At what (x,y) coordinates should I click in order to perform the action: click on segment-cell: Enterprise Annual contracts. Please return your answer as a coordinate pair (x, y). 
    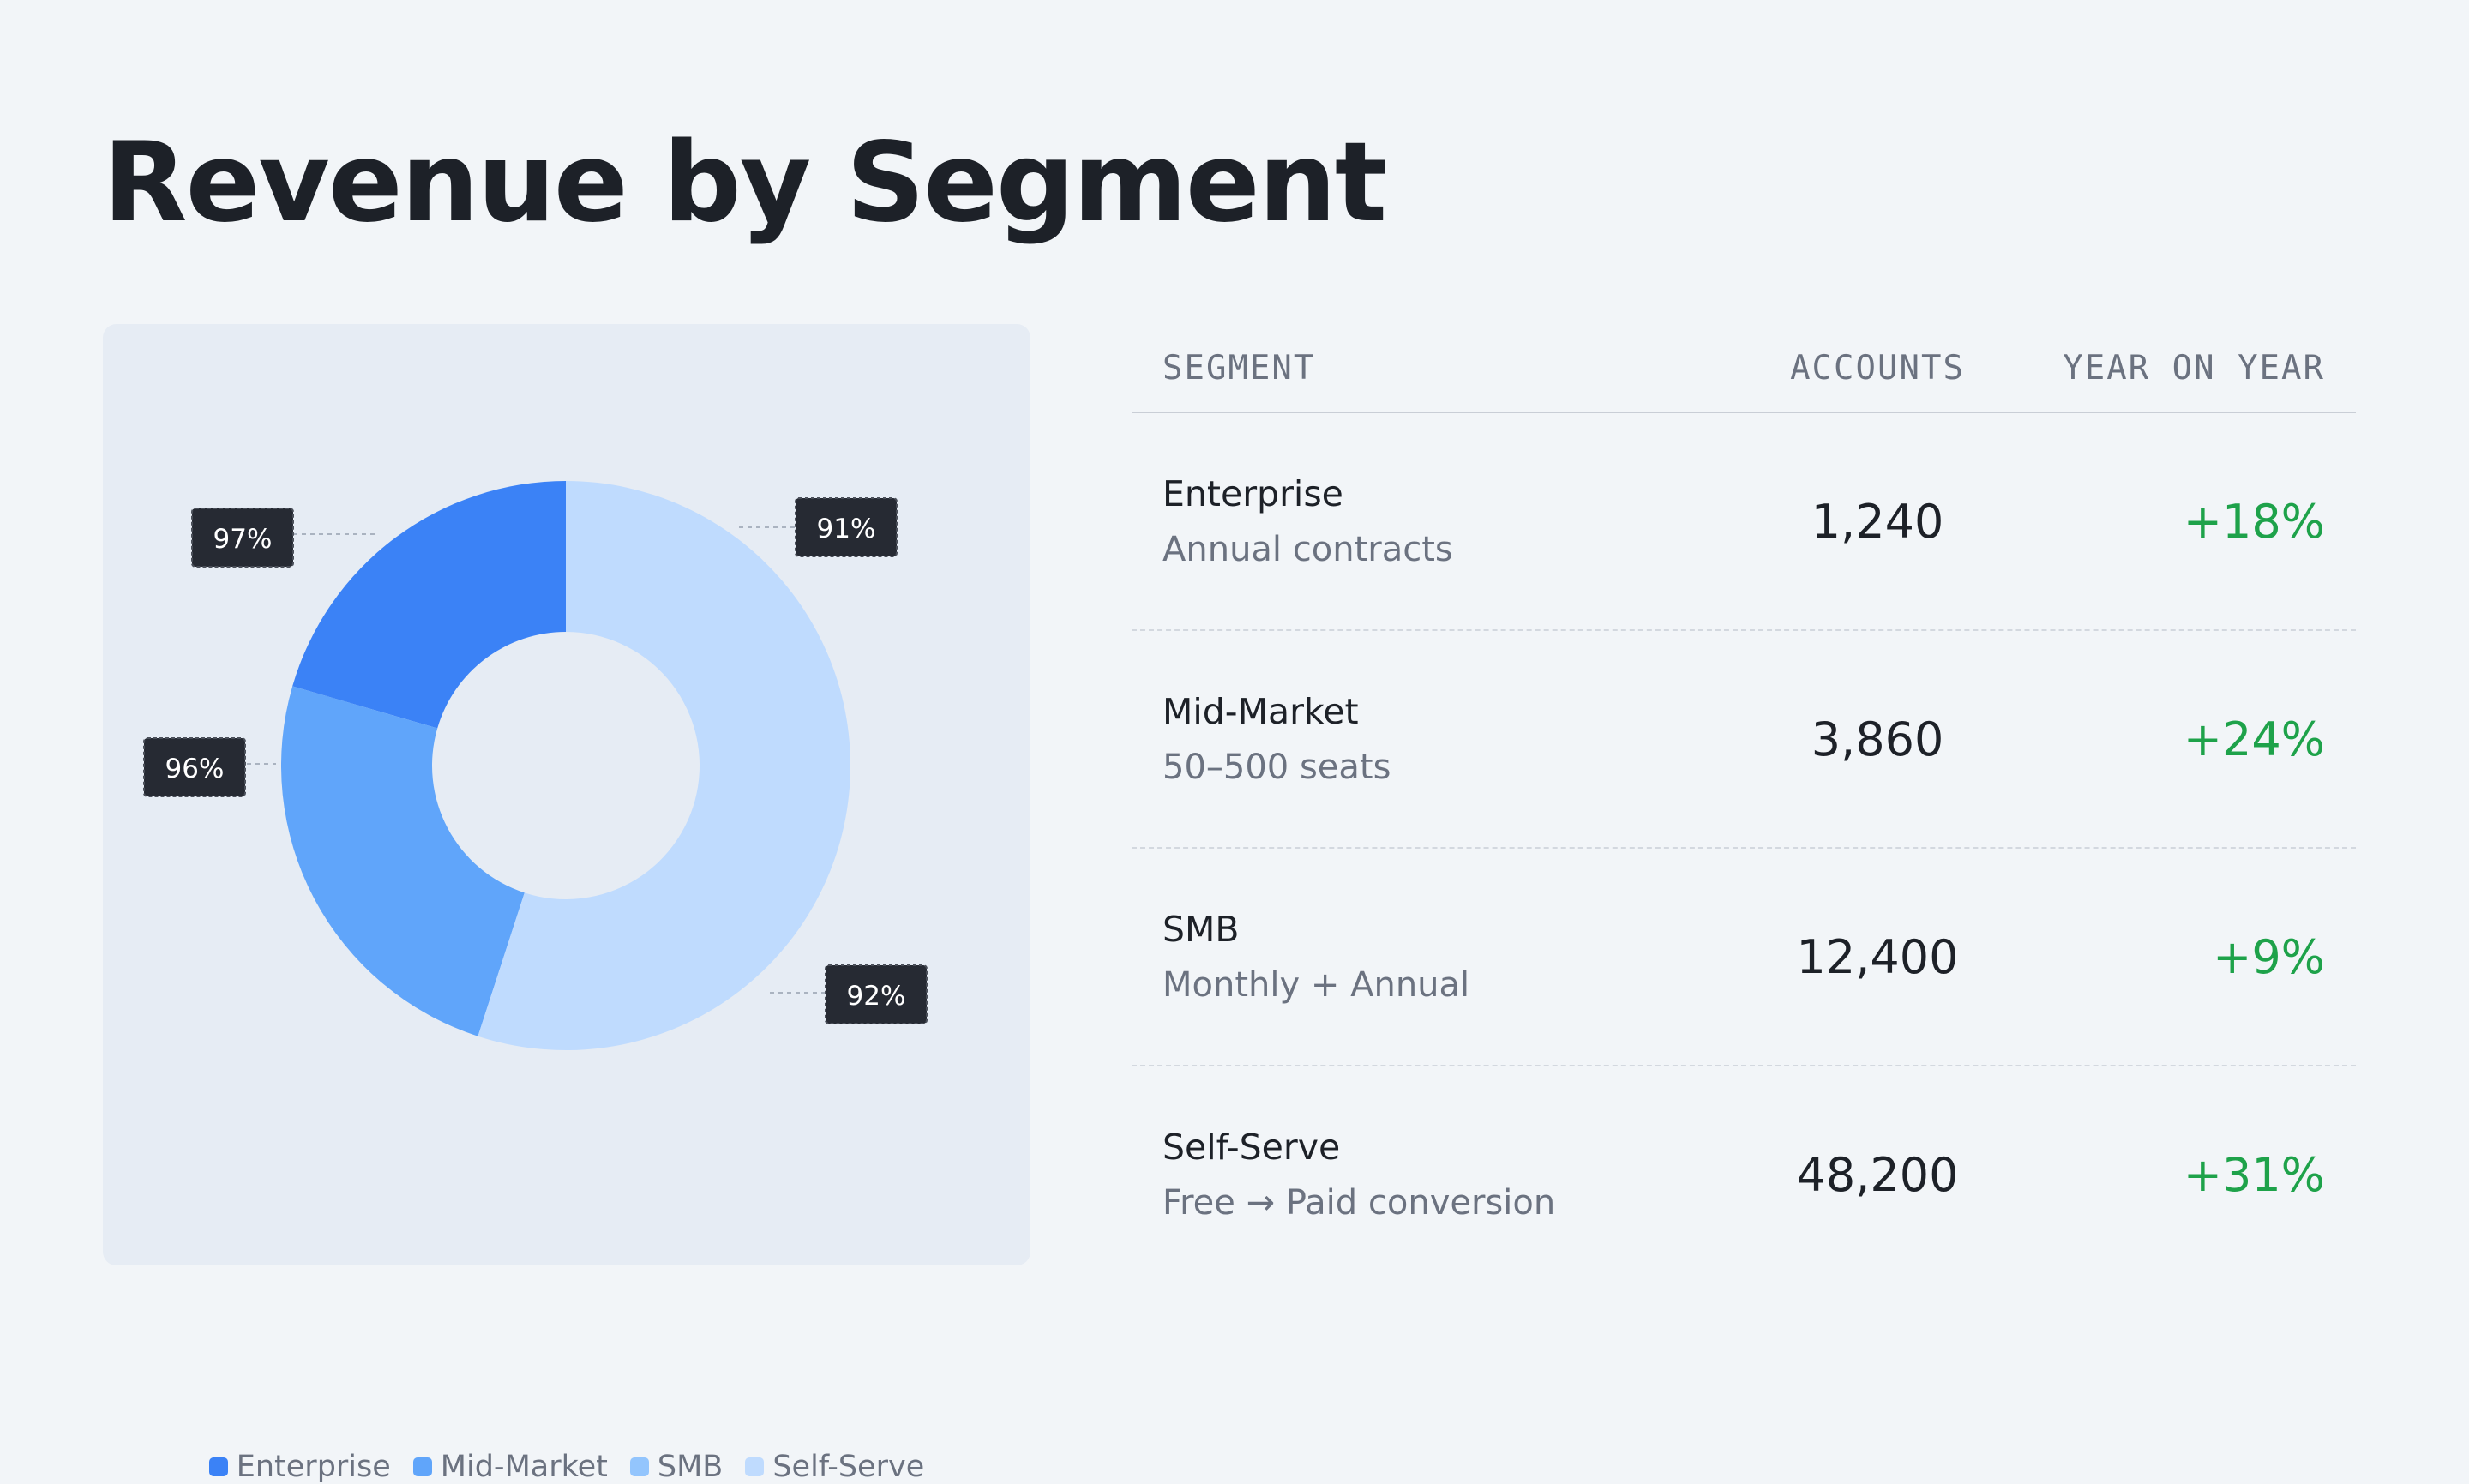
    Looking at the image, I should click on (1432, 521).